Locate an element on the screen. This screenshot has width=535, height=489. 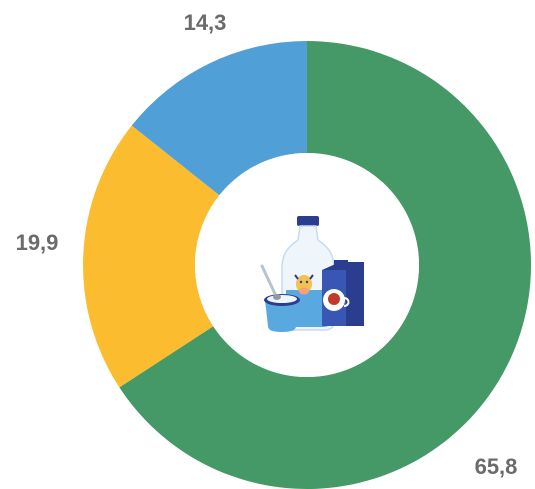
dairy-products-icon is located at coordinates (312, 274).